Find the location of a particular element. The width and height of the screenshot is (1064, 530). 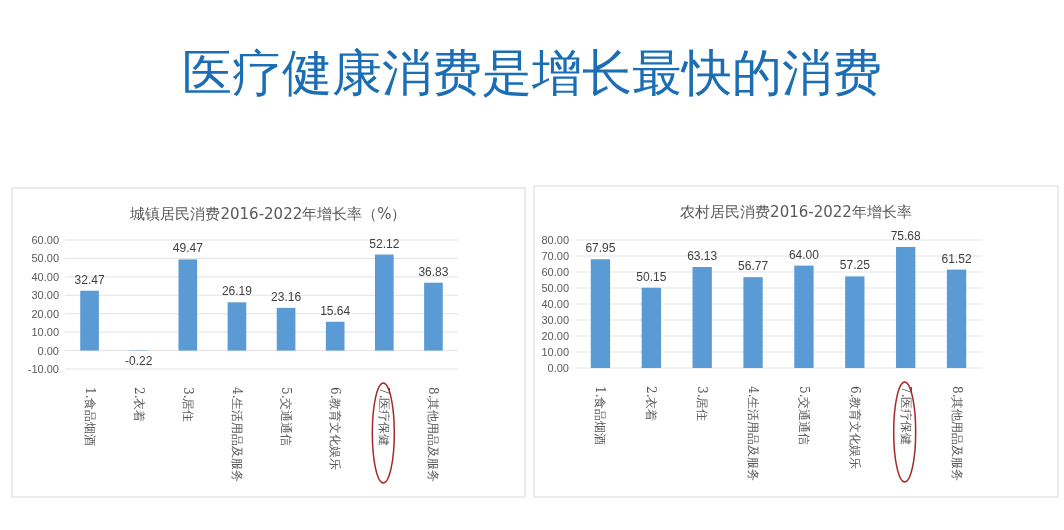

data-label: -0.22 is located at coordinates (139, 360).